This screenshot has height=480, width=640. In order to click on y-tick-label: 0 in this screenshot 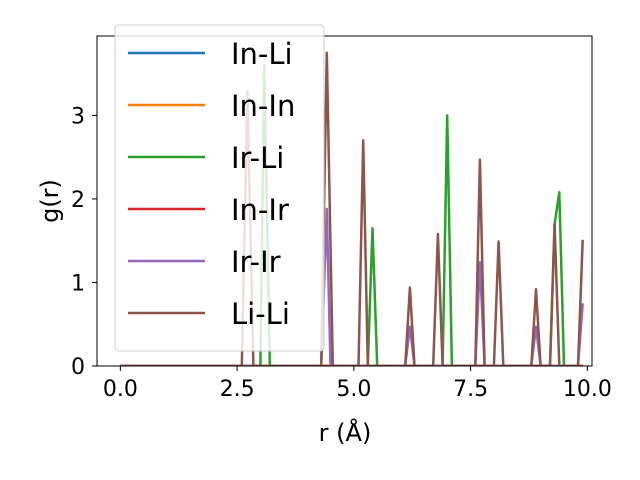, I will do `click(78, 367)`.